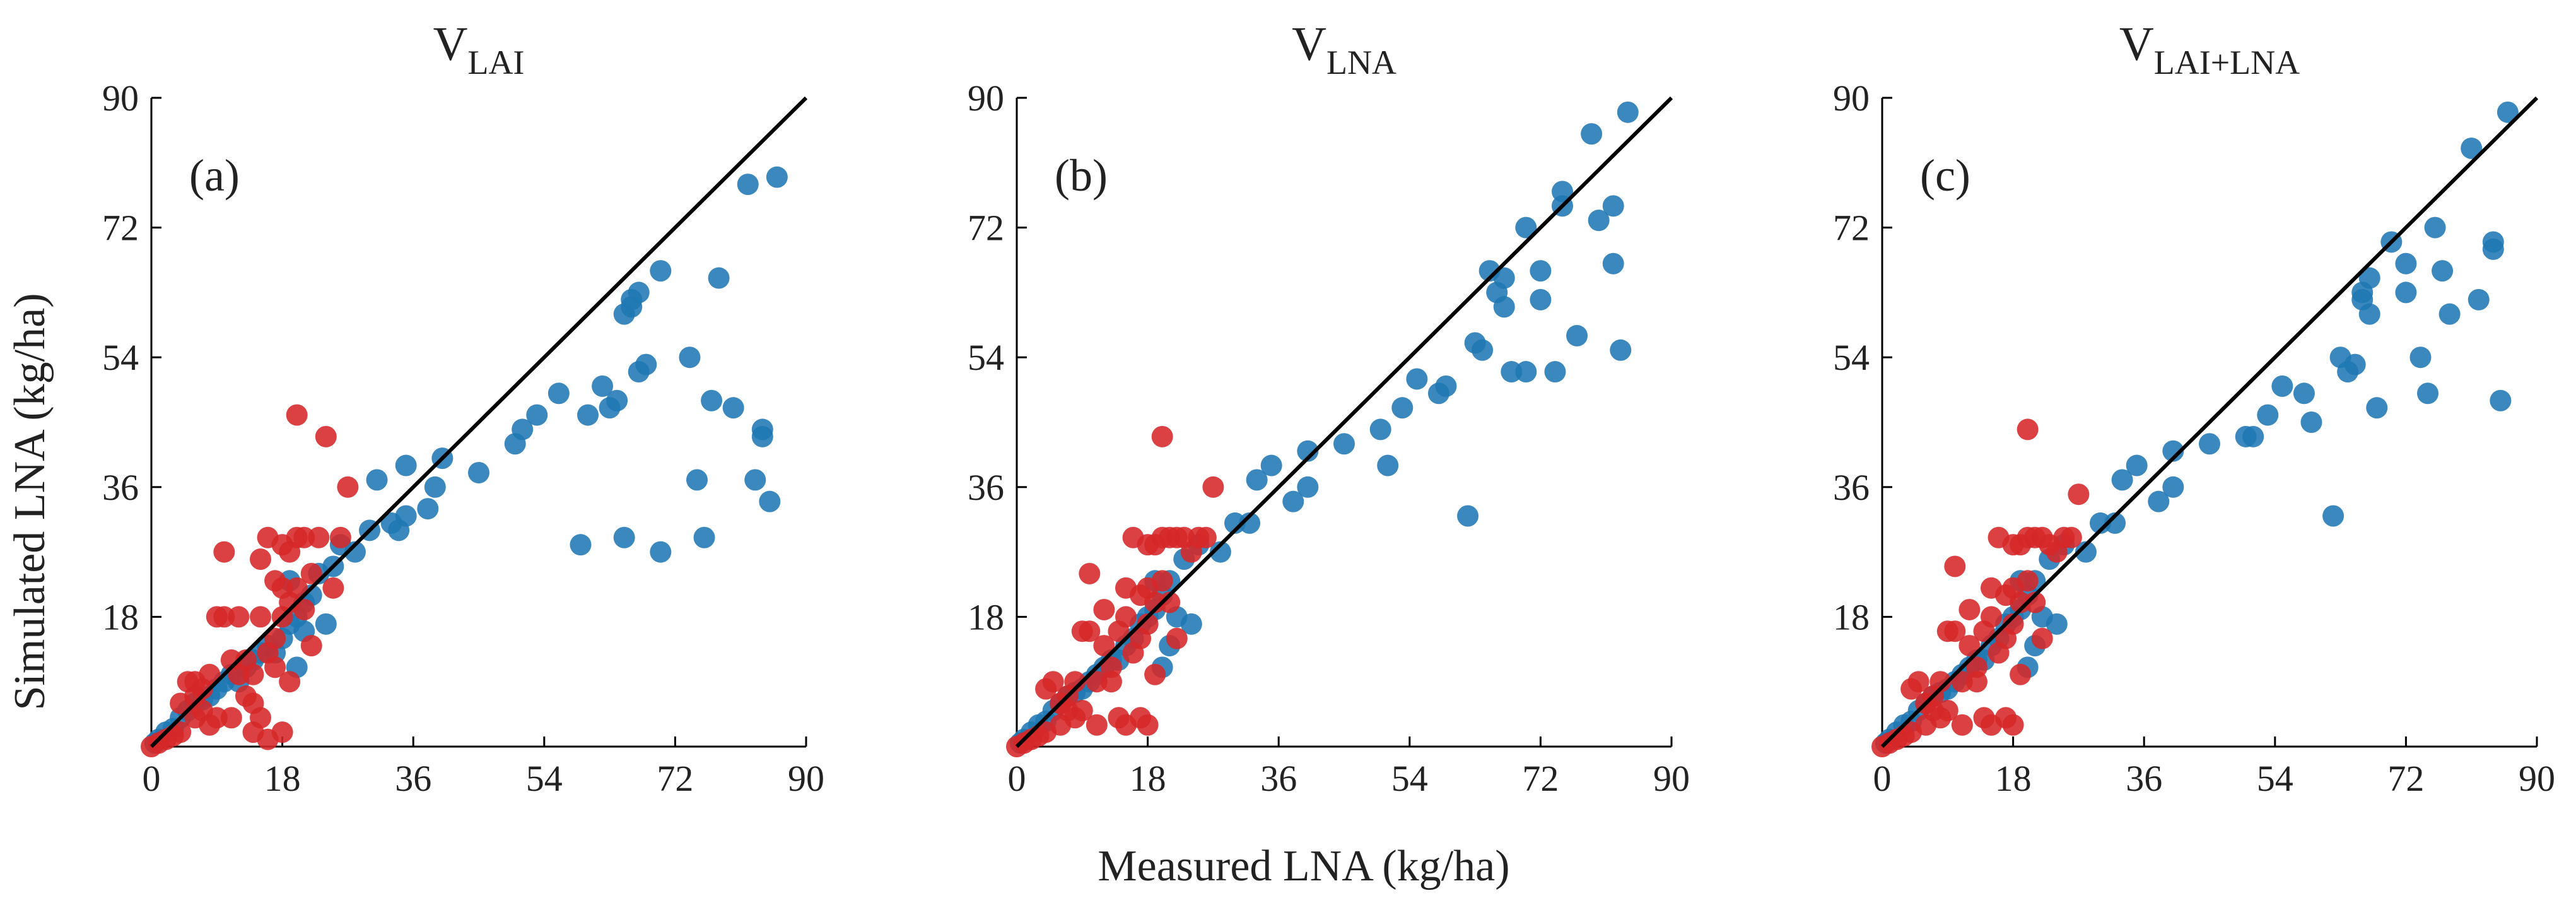 The image size is (2576, 905). I want to click on x-tick-label: 72, so click(2405, 778).